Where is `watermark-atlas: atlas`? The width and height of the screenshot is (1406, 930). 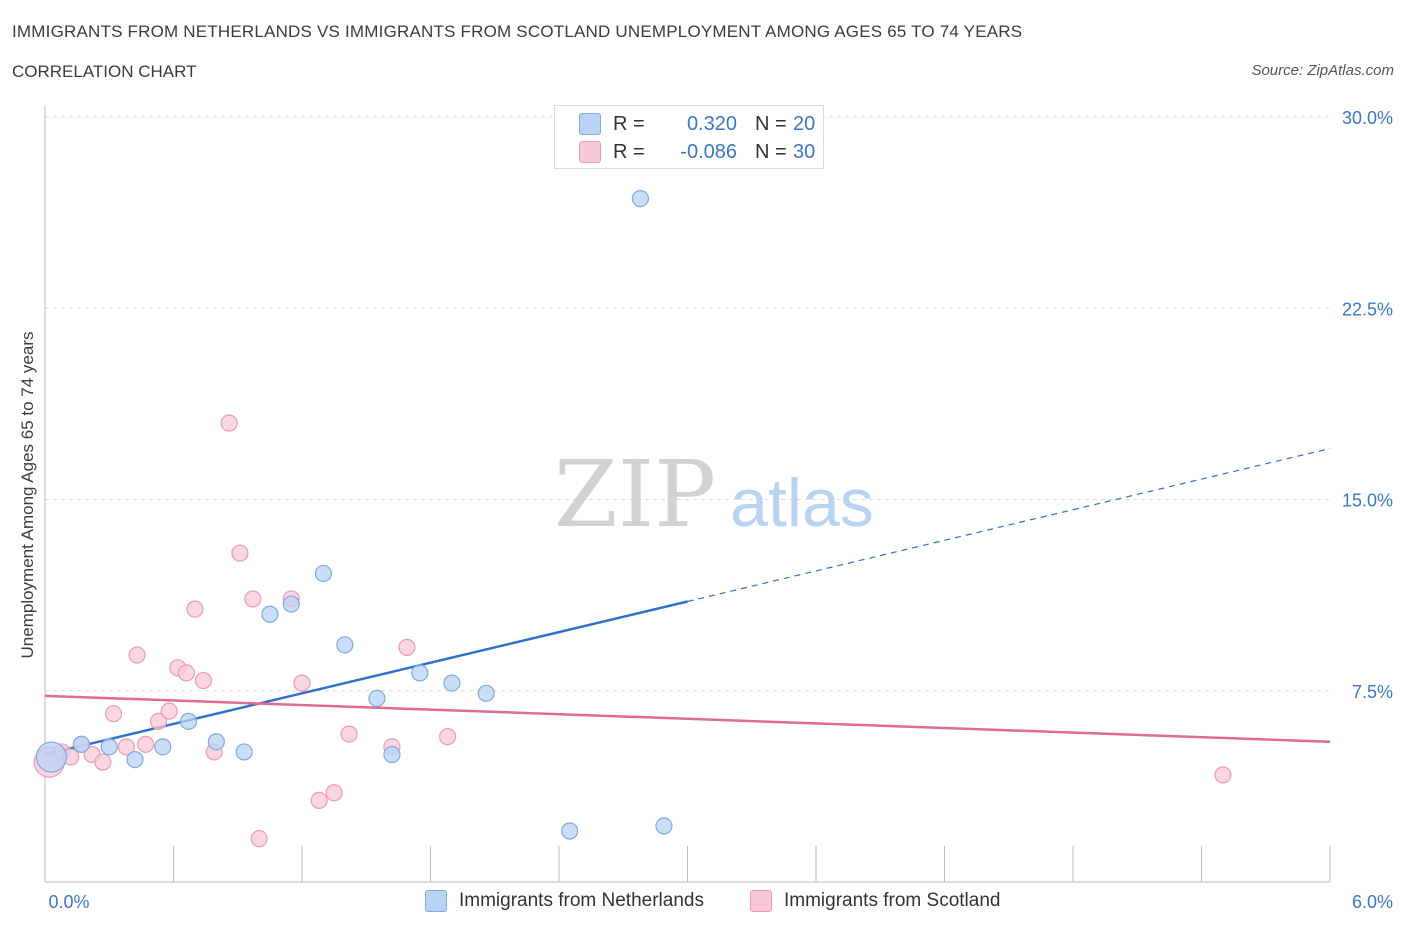
watermark-atlas: atlas is located at coordinates (802, 503).